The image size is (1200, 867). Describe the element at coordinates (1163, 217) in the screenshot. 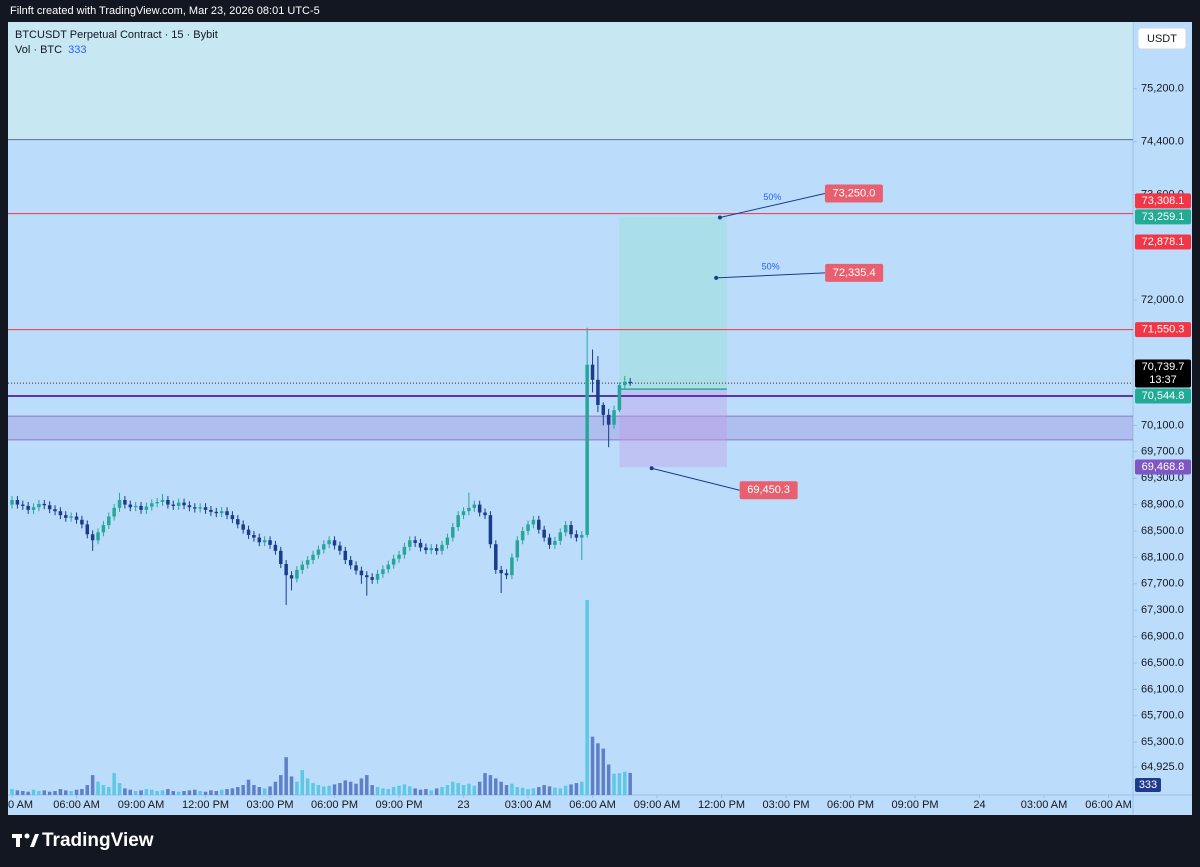

I see `price-tag-label: 73,259.1` at that location.